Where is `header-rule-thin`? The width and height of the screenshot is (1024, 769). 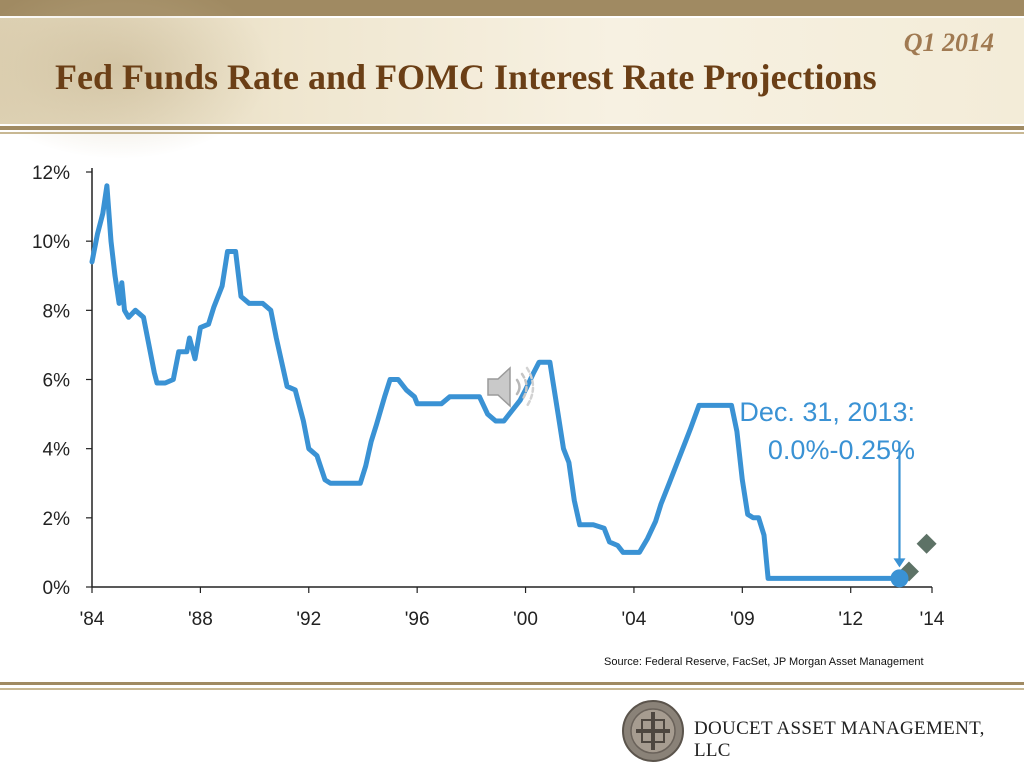
header-rule-thin is located at coordinates (512, 133).